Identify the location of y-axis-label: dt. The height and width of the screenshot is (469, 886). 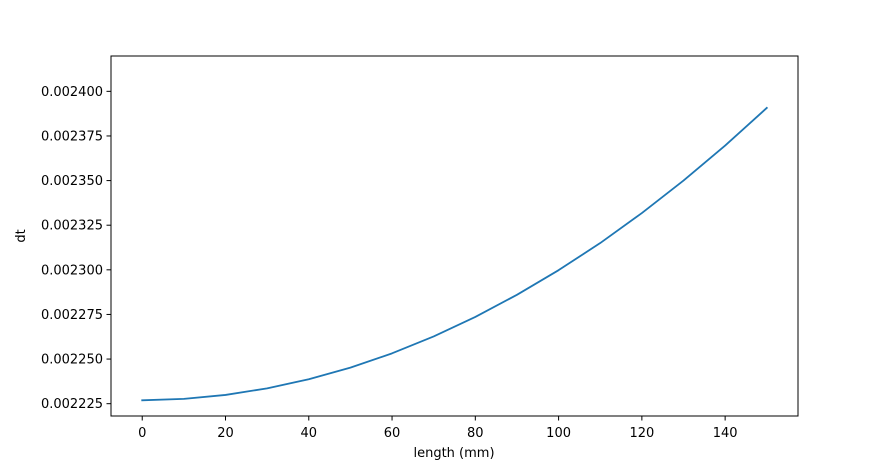
(21, 235).